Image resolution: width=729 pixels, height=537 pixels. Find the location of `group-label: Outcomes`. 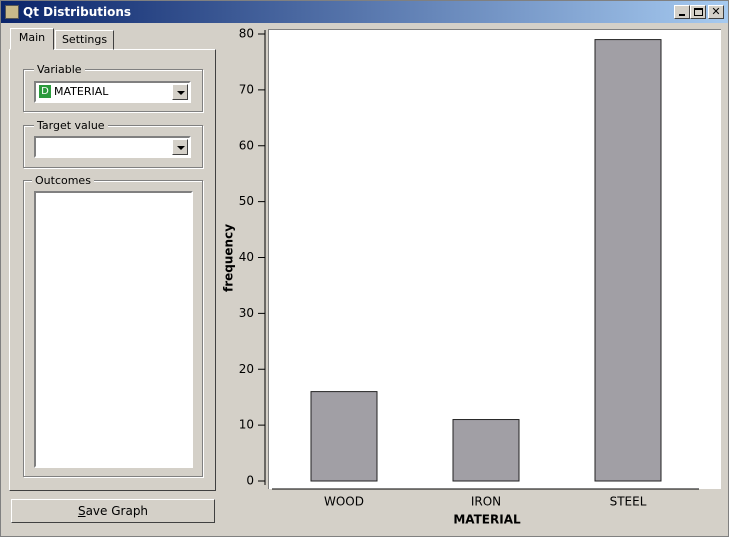

group-label: Outcomes is located at coordinates (63, 180).